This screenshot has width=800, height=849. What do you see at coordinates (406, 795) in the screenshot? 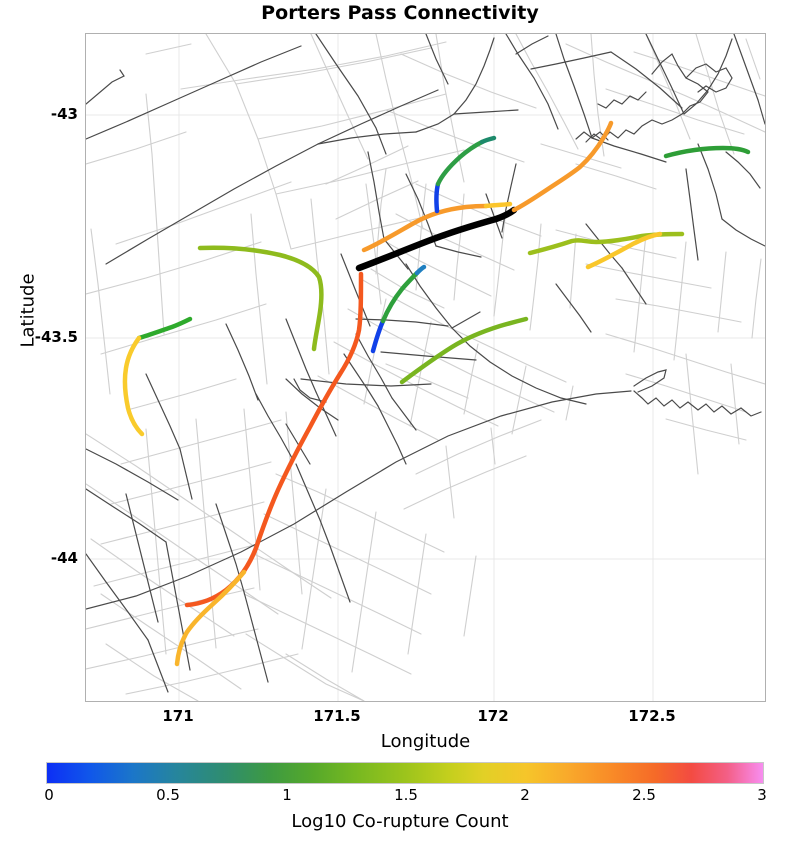
I see `colorbar-tick-1-5: 1.5` at bounding box center [406, 795].